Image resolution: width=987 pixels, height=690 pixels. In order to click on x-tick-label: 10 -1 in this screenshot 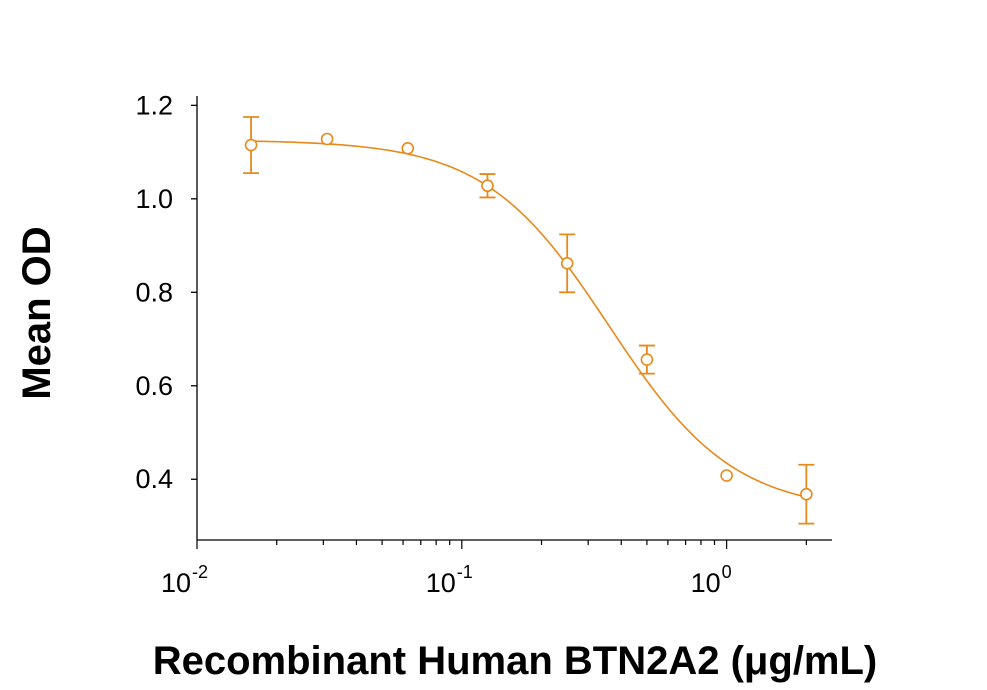, I will do `click(449, 580)`.